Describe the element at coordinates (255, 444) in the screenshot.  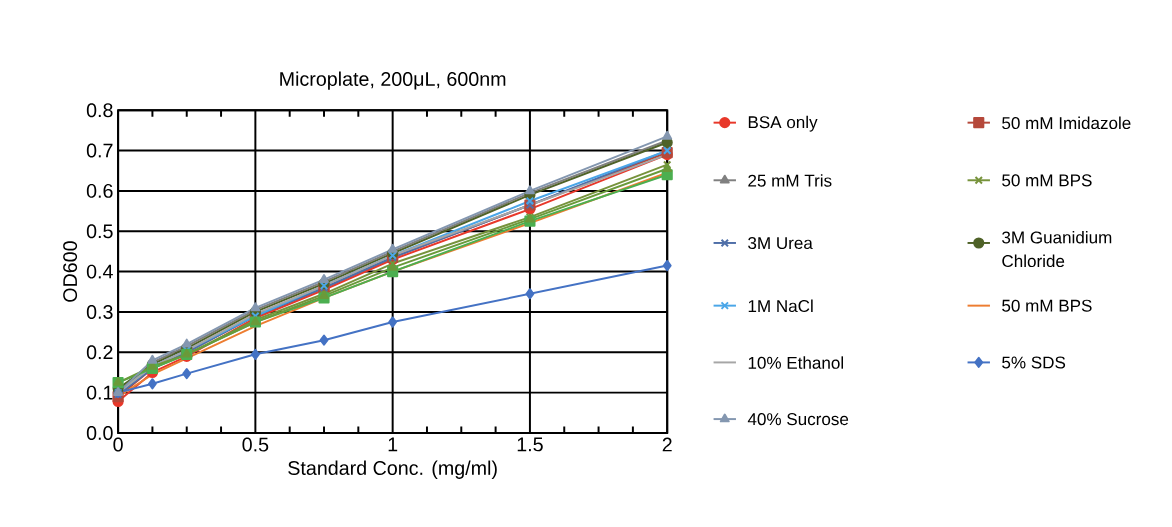
I see `x-tick-label: 0.5` at that location.